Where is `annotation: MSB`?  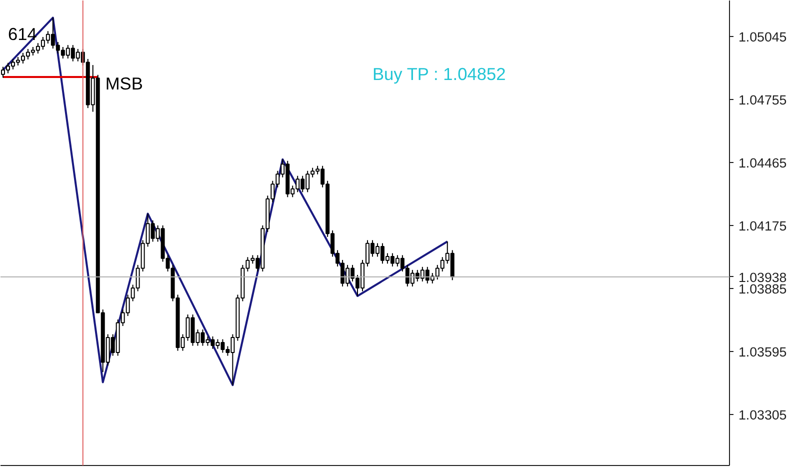
annotation: MSB is located at coordinates (124, 84).